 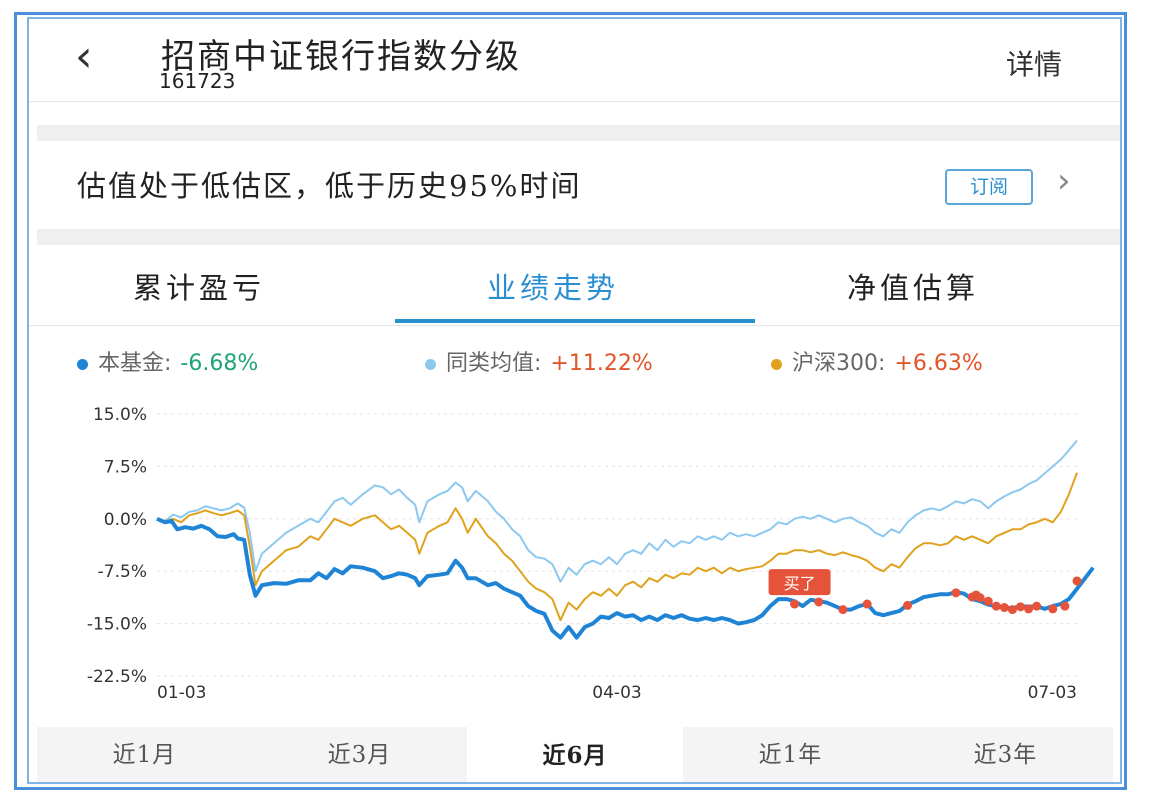 I want to click on legend-value: +11.22%, so click(x=601, y=363).